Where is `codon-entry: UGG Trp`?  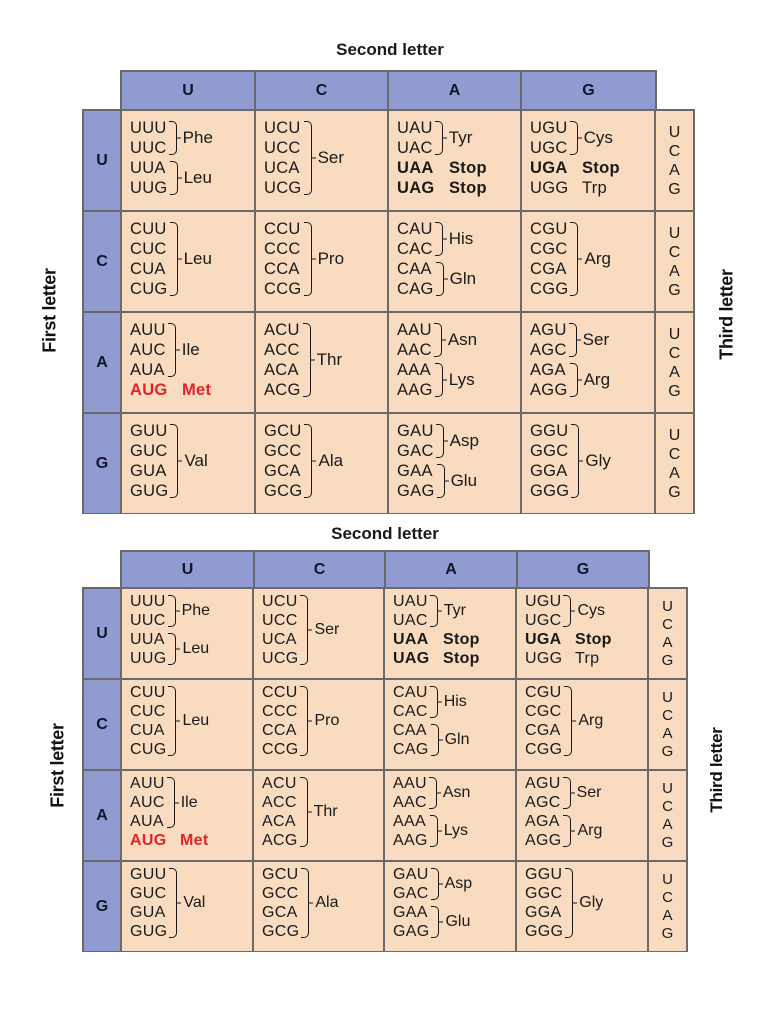
codon-entry: UGG Trp is located at coordinates (592, 188).